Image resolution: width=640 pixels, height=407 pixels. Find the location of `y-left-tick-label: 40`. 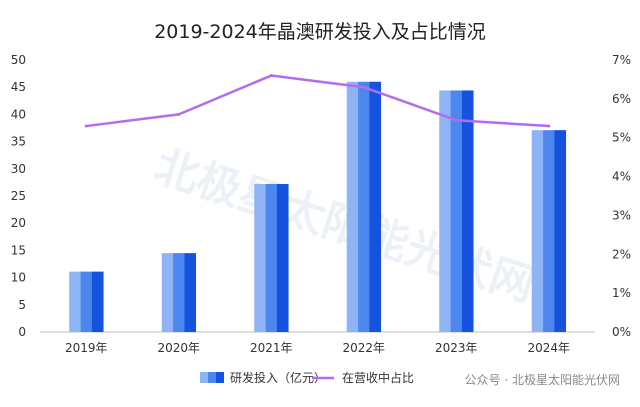

y-left-tick-label: 40 is located at coordinates (18, 114).